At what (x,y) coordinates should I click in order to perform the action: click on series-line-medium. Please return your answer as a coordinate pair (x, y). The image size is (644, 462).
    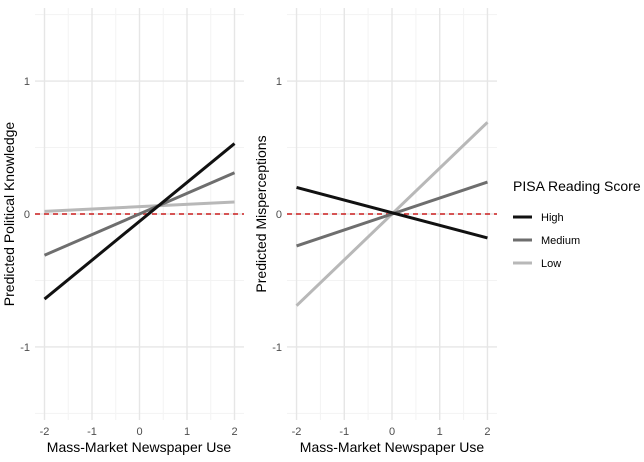
    Looking at the image, I should click on (139, 214).